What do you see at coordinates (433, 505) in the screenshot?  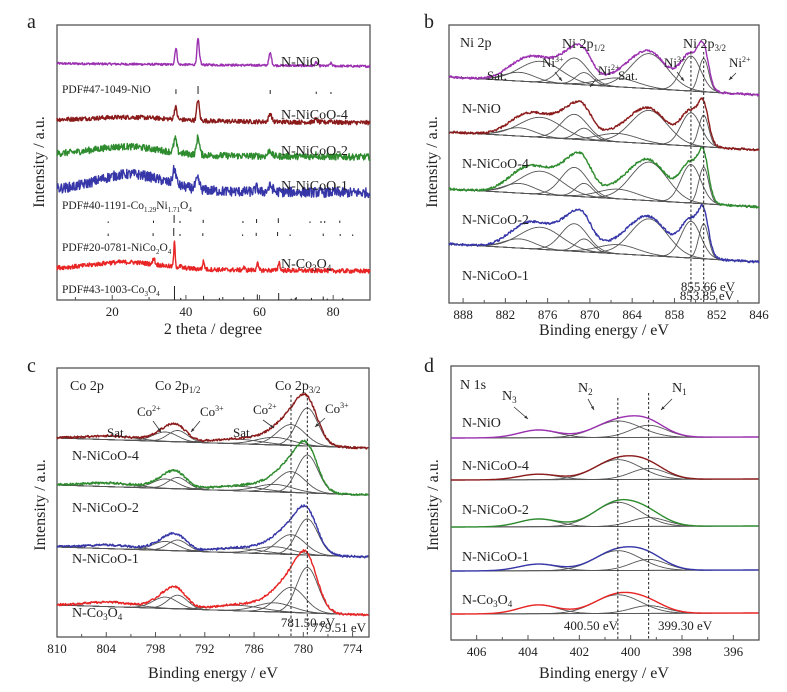 I see `panel-d-ylabel: Intensity / a.u.` at bounding box center [433, 505].